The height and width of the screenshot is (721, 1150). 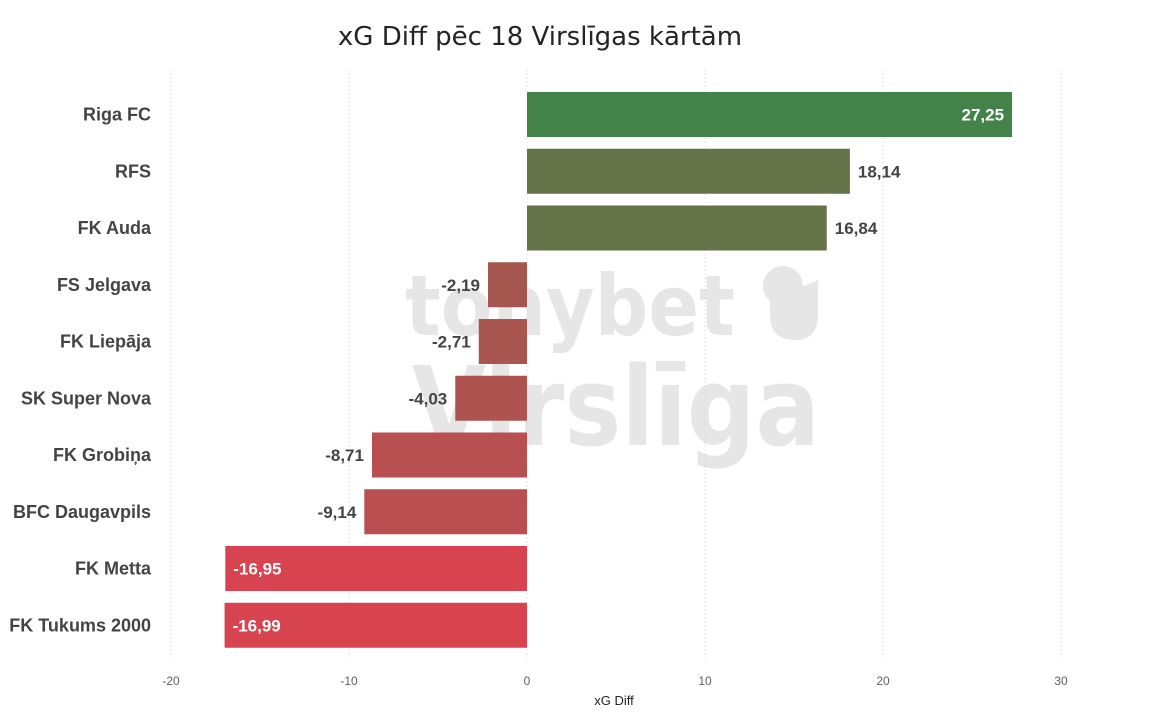 What do you see at coordinates (883, 681) in the screenshot?
I see `x-tick-label: 20` at bounding box center [883, 681].